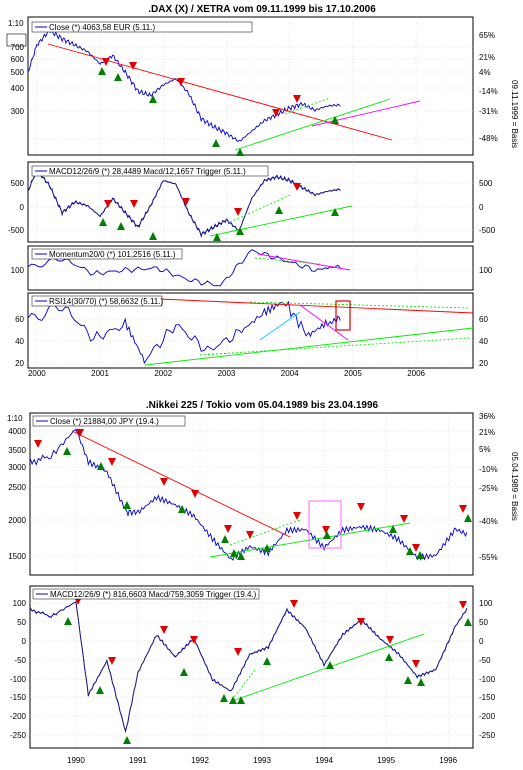  I want to click on nk-xtick: 1991, so click(138, 760).